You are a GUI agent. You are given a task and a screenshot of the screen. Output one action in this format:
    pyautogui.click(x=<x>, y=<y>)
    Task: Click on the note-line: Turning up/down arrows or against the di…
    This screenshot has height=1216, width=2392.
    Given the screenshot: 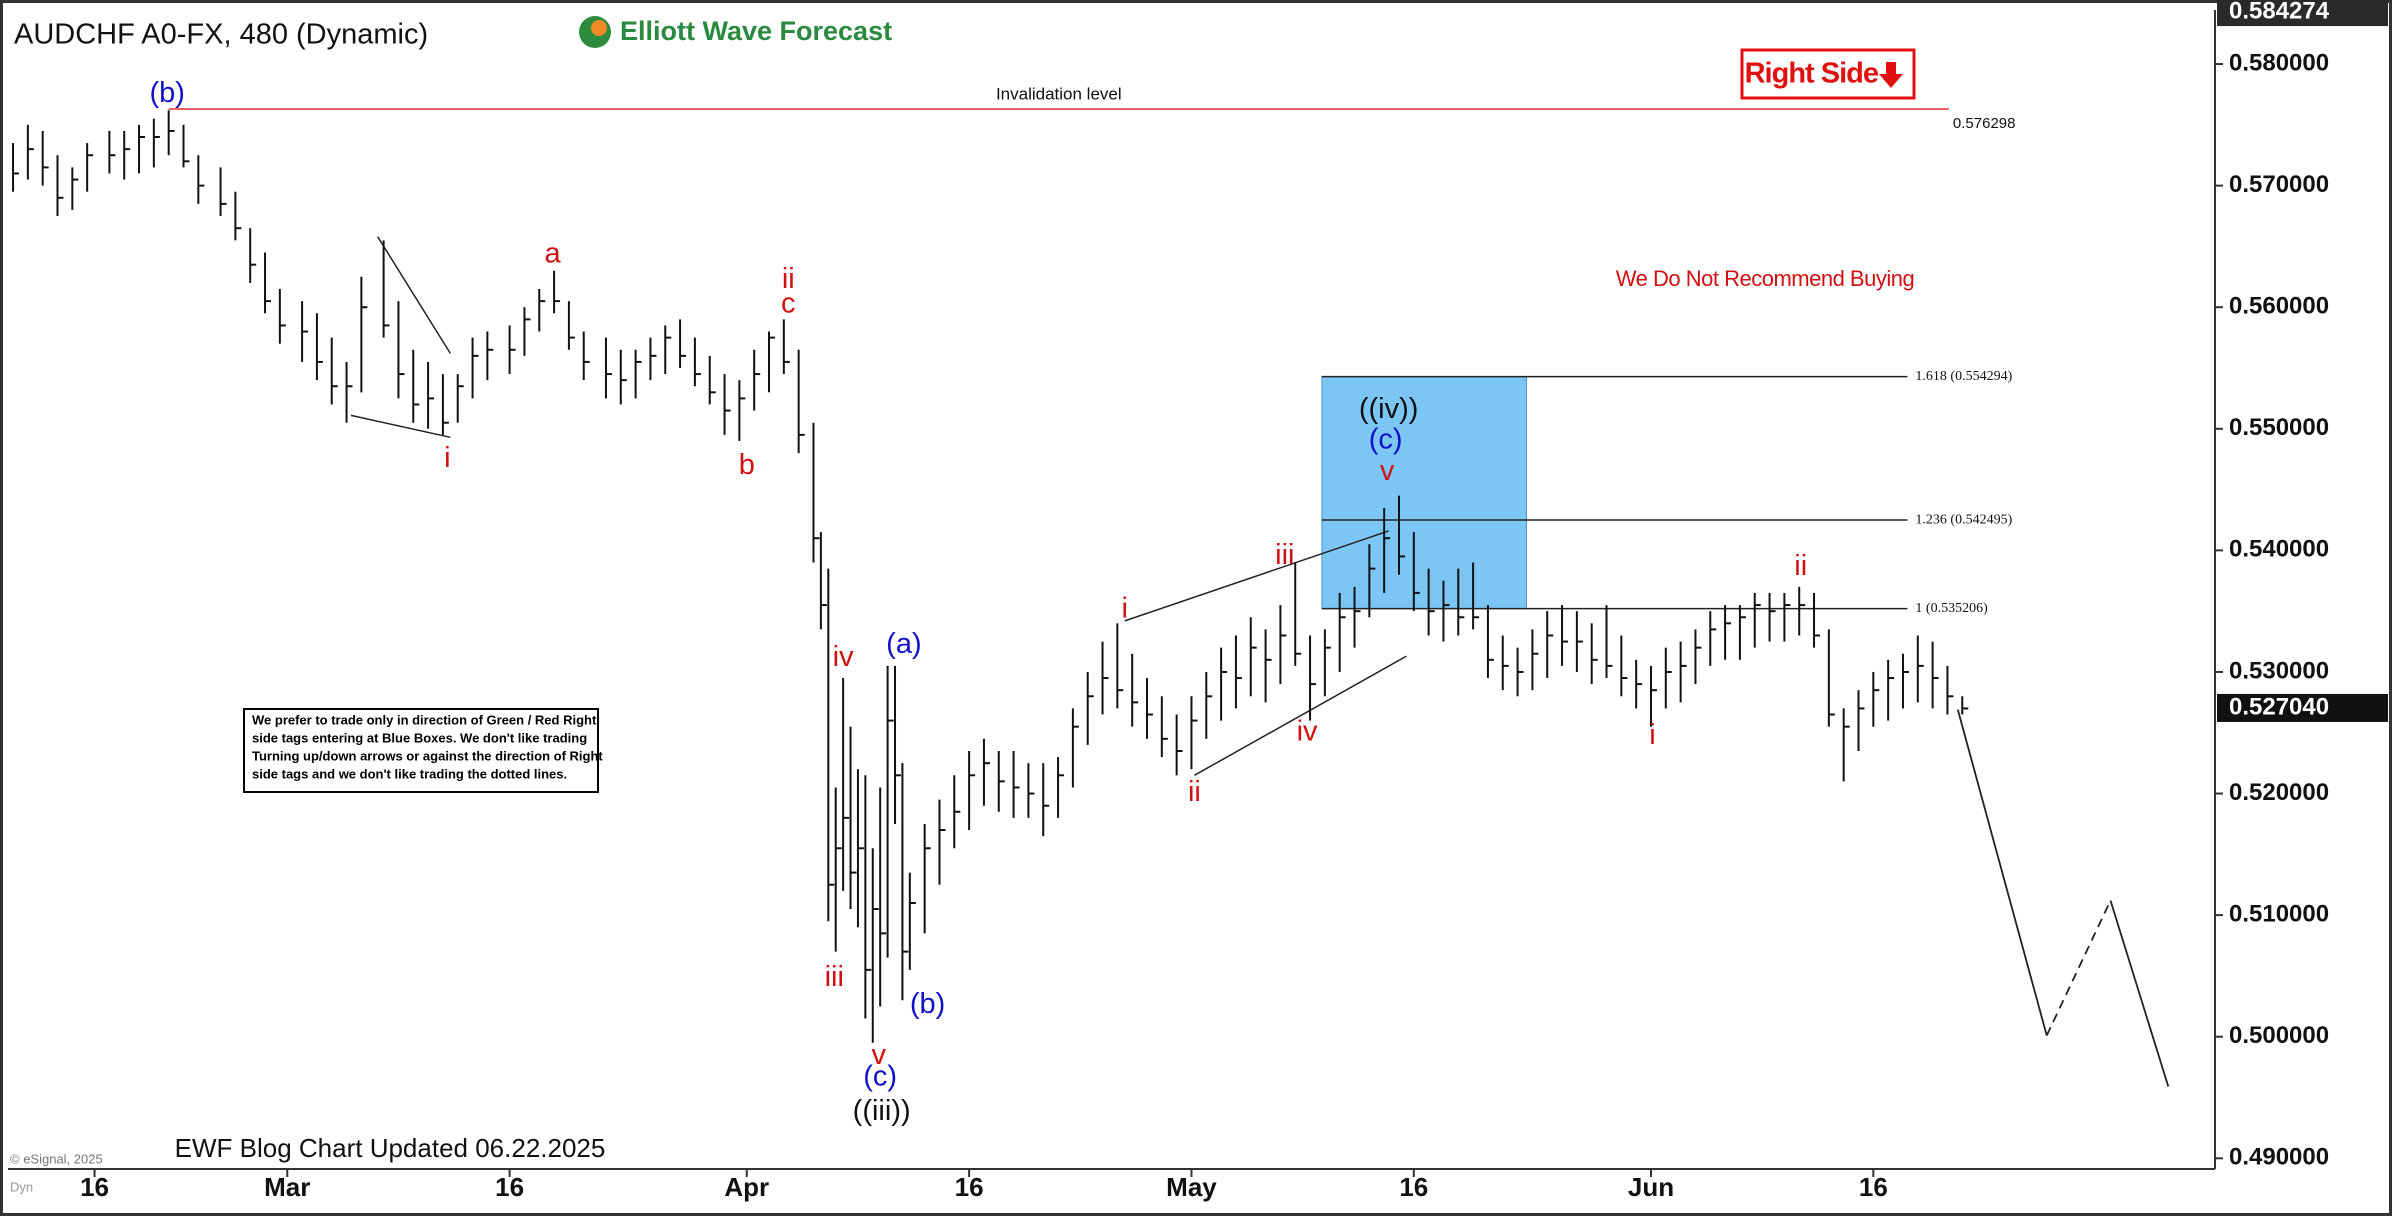 What is the action you would take?
    pyautogui.click(x=427, y=755)
    